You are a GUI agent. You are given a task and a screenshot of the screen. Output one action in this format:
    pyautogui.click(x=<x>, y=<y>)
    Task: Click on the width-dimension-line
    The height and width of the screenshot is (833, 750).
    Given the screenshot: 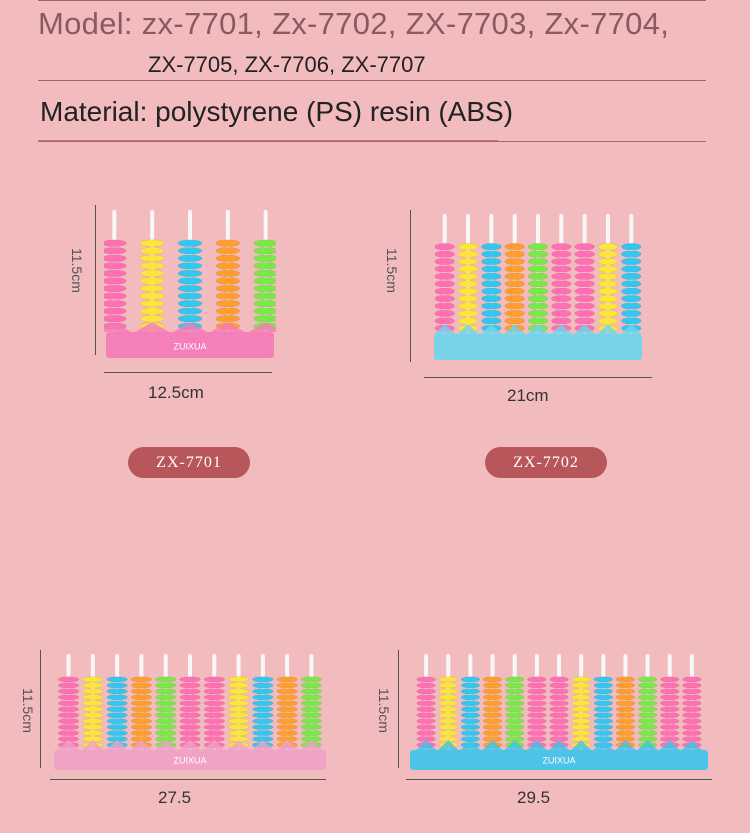 What is the action you would take?
    pyautogui.click(x=559, y=779)
    